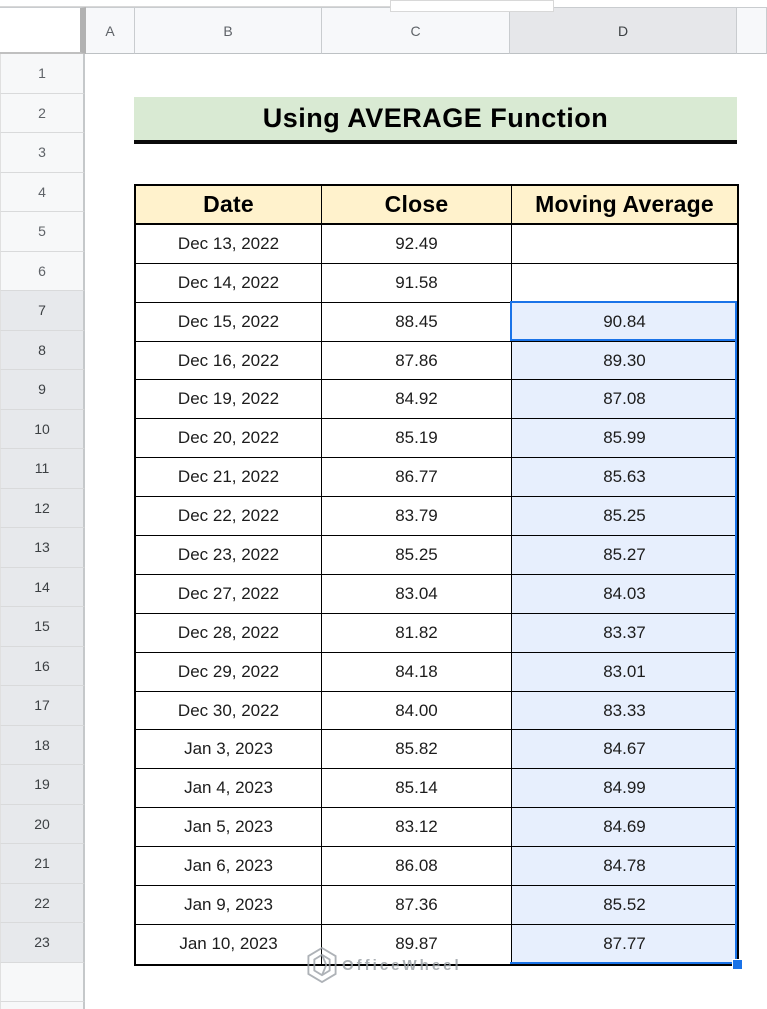 Image resolution: width=767 pixels, height=1009 pixels. What do you see at coordinates (735, 632) in the screenshot?
I see `selection-range-right-border` at bounding box center [735, 632].